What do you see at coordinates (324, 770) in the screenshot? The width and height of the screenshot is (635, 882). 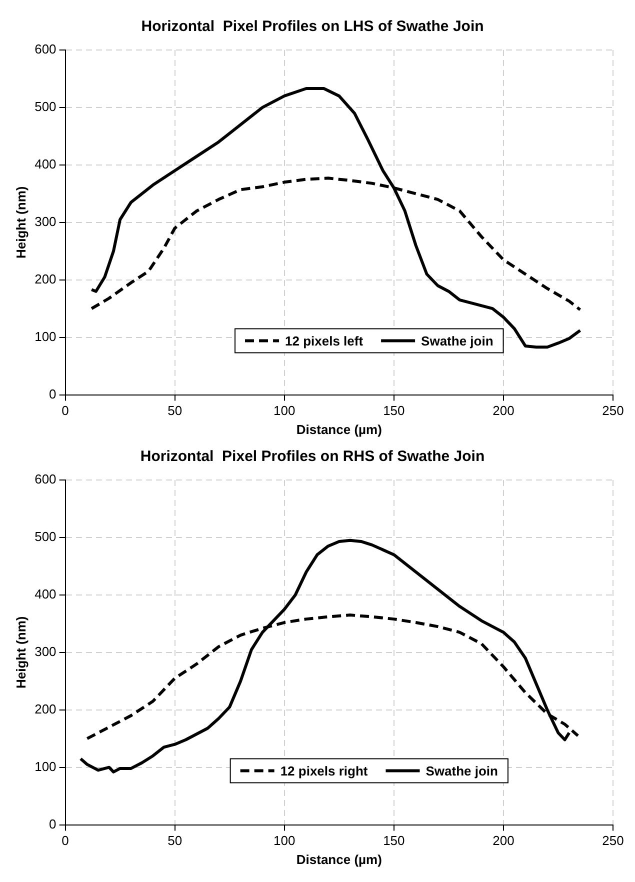 I see `legend-label: 12 pixels right` at bounding box center [324, 770].